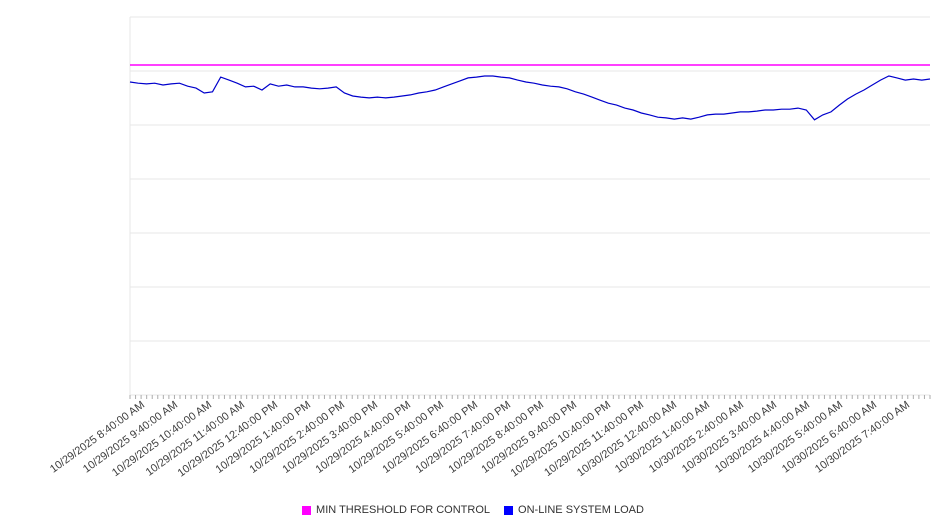  What do you see at coordinates (509, 510) in the screenshot?
I see `legend-swatch-online-system-load-icon` at bounding box center [509, 510].